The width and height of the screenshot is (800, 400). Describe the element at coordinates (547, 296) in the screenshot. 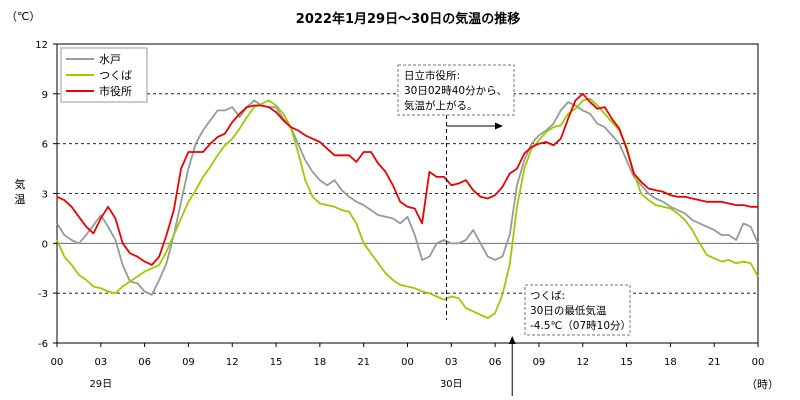

I see `annotation-text: つくば:` at that location.